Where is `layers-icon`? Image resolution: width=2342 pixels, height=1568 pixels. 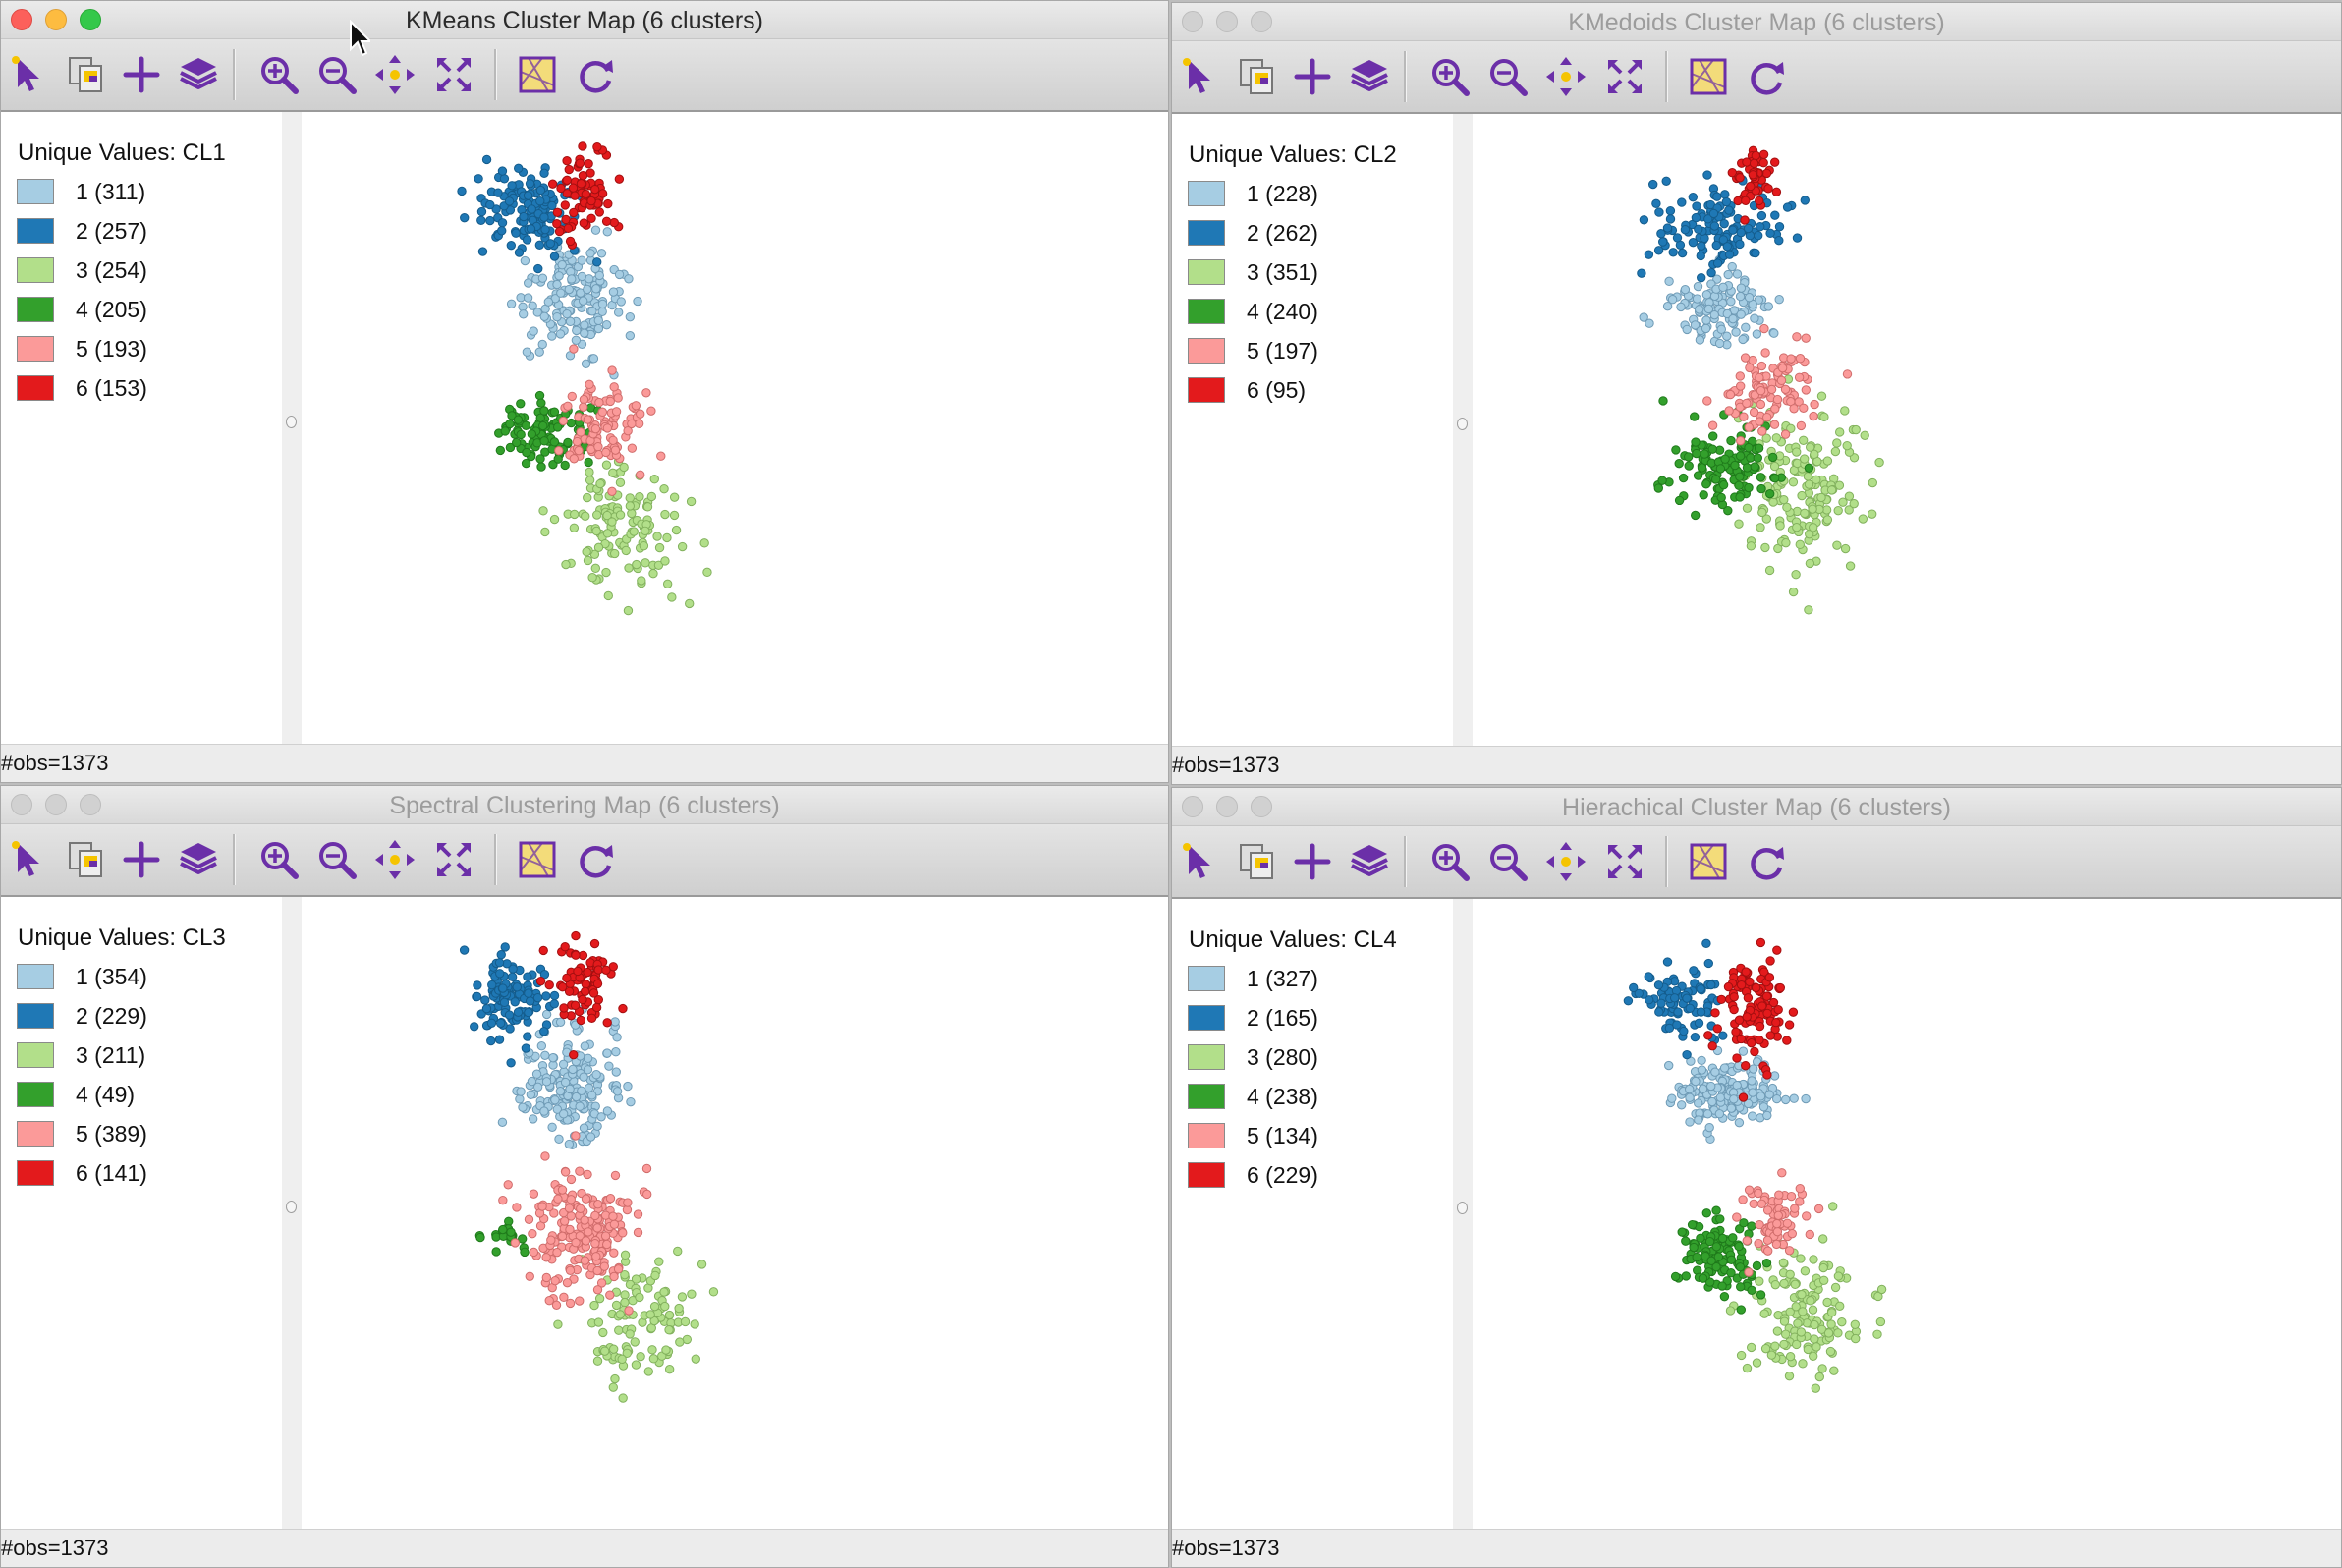 layers-icon is located at coordinates (198, 74).